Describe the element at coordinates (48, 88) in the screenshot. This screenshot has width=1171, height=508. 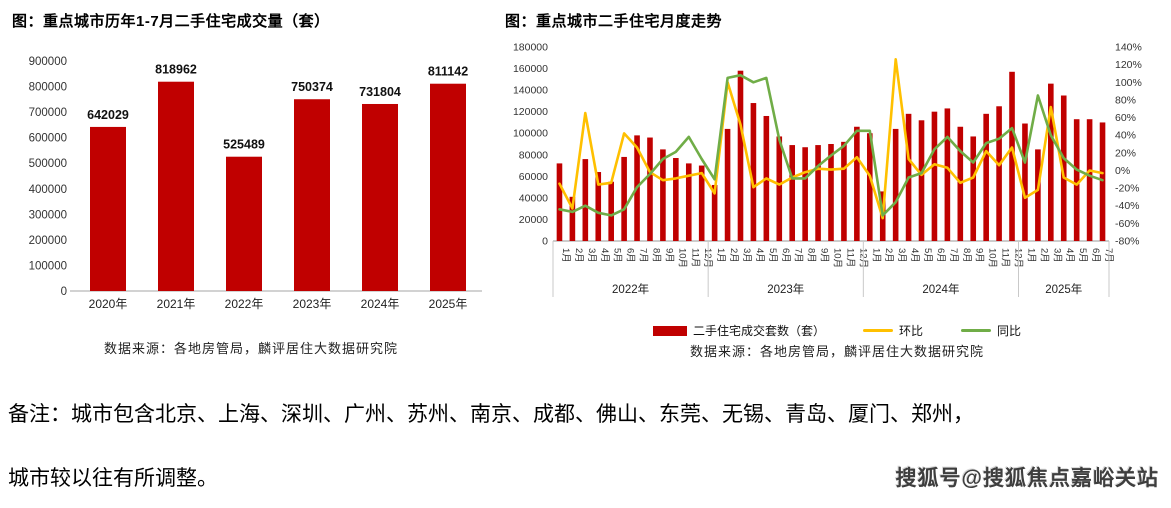
I see `left-y-tick: 800000` at that location.